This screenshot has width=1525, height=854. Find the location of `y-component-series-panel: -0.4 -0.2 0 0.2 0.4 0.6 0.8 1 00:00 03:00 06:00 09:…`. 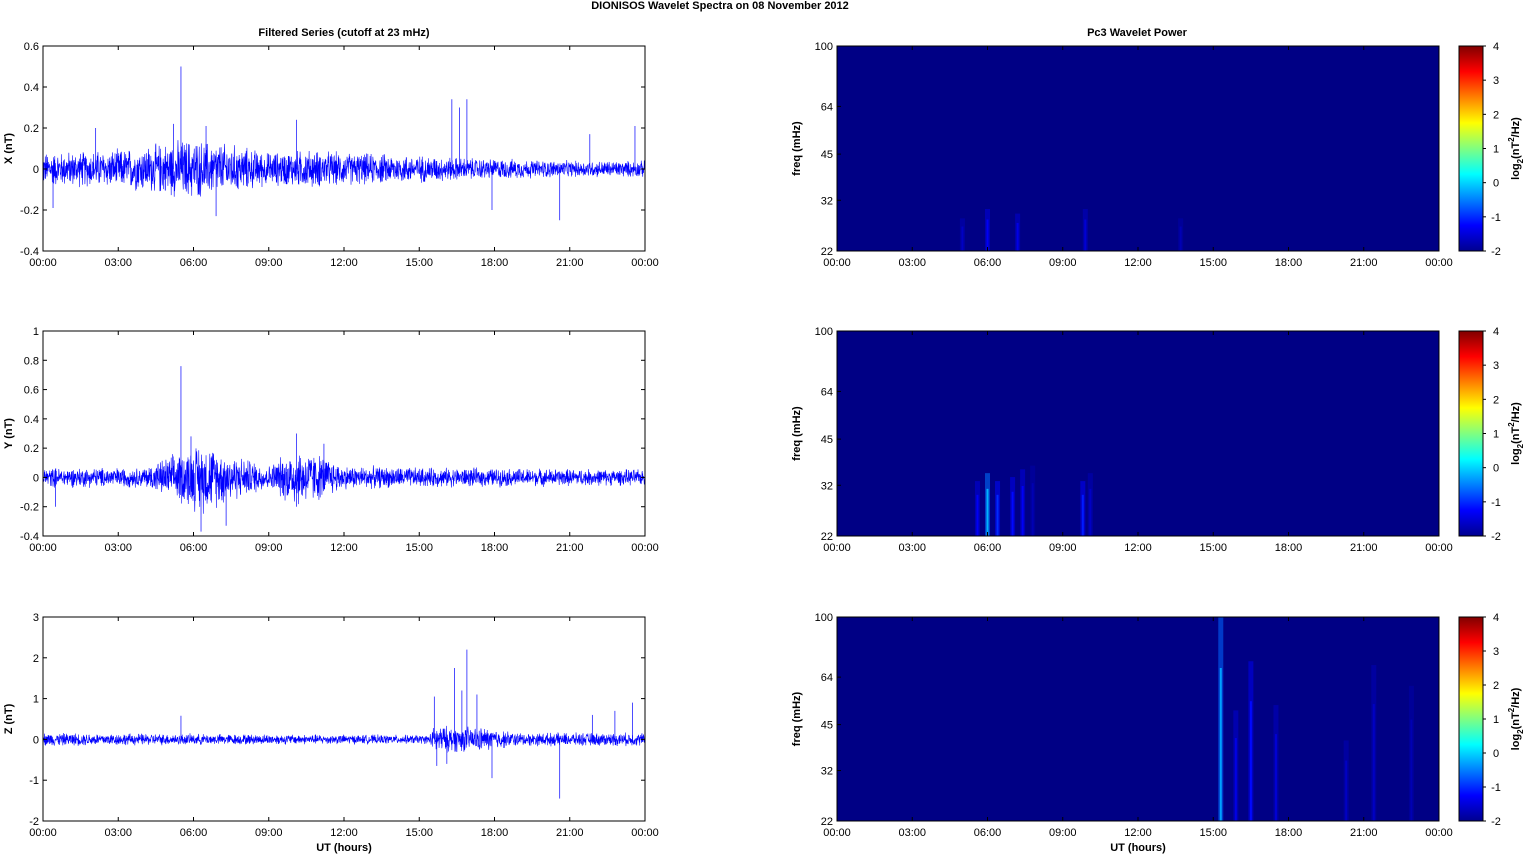

y-component-series-panel: -0.4 -0.2 0 0.2 0.4 0.6 0.8 1 00:00 03:00 06:00 09:… is located at coordinates (331, 440).